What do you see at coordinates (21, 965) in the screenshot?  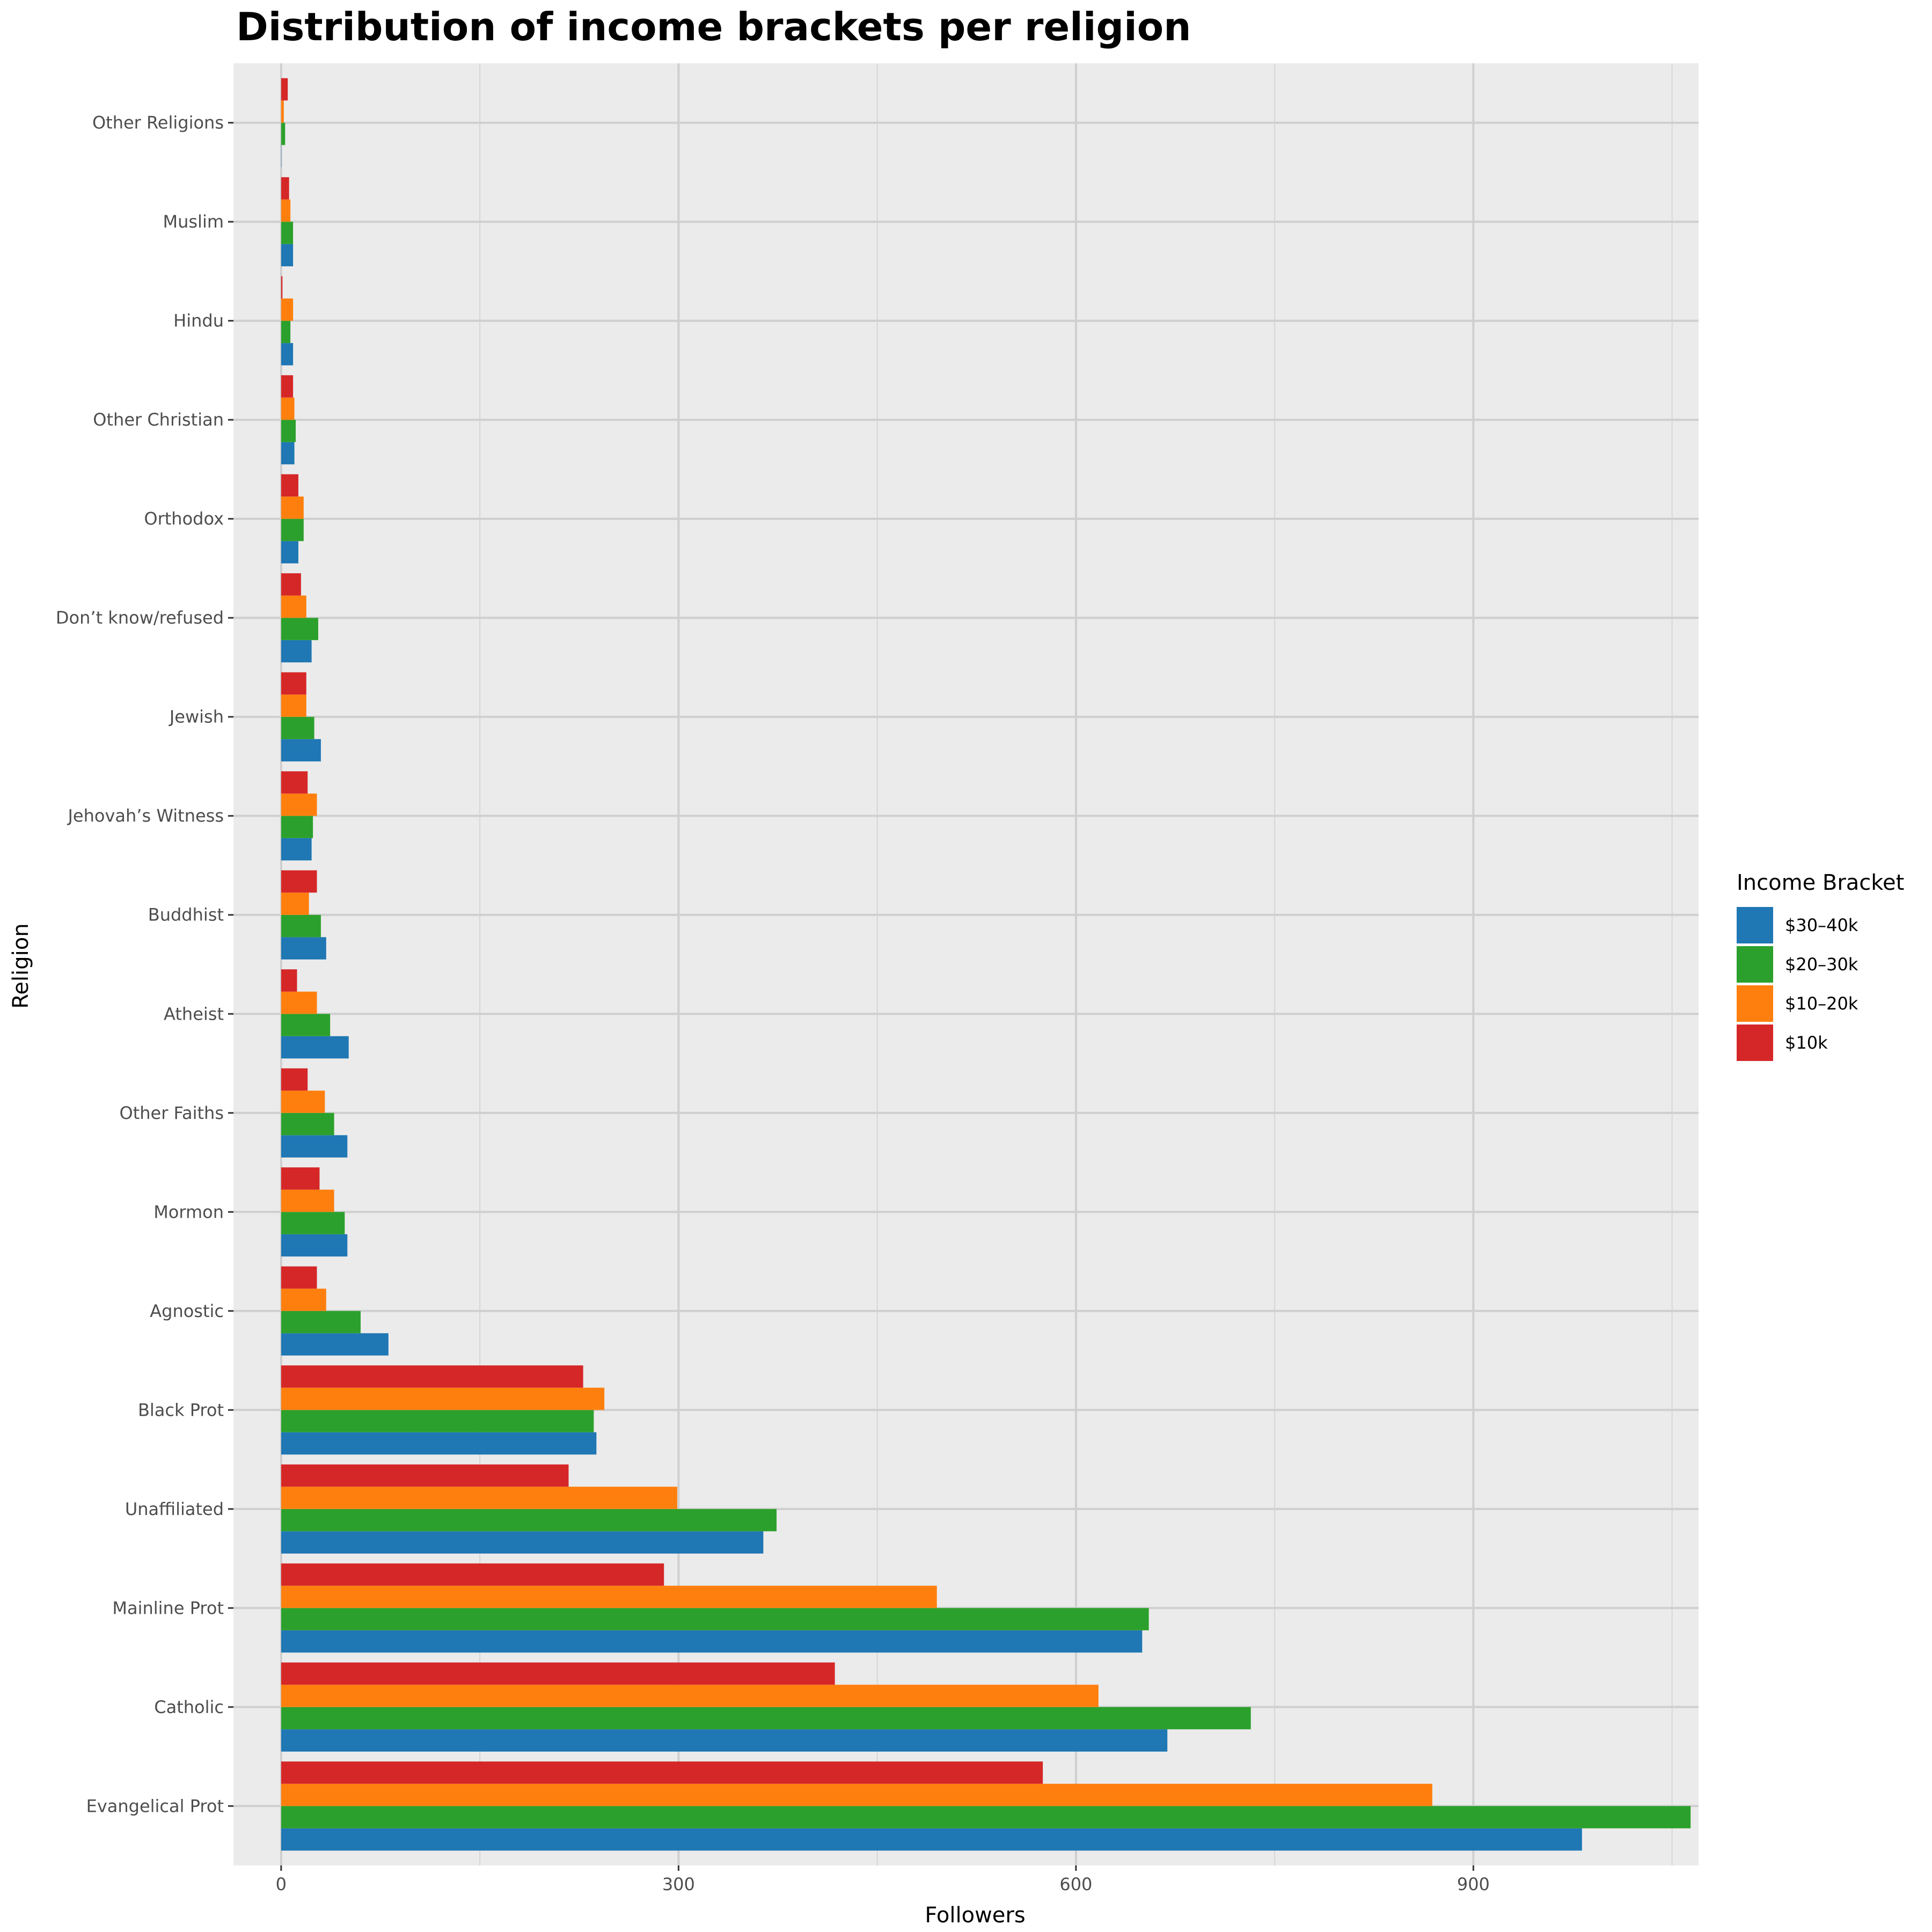 I see `y-axis-title: Religion` at bounding box center [21, 965].